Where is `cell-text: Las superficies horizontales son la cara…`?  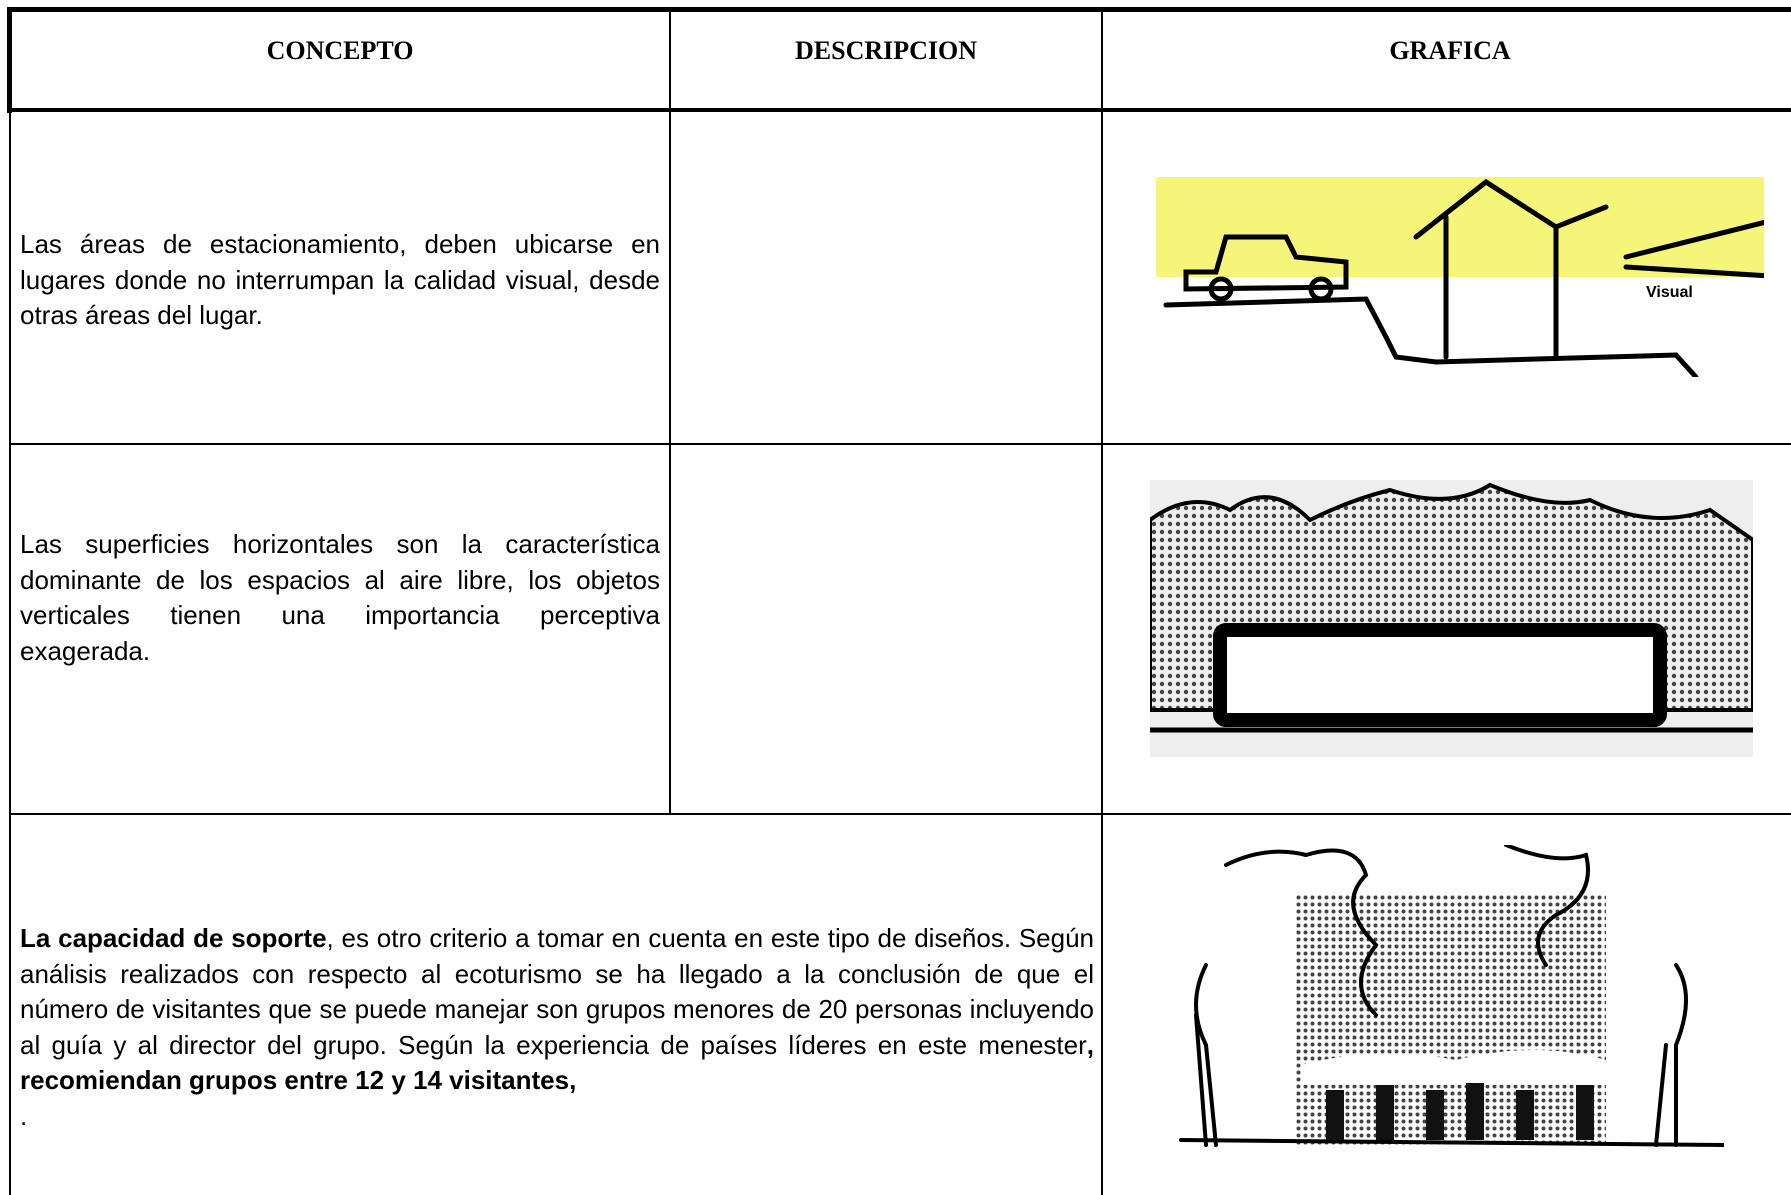
cell-text: Las superficies horizontales son la cara… is located at coordinates (340, 597).